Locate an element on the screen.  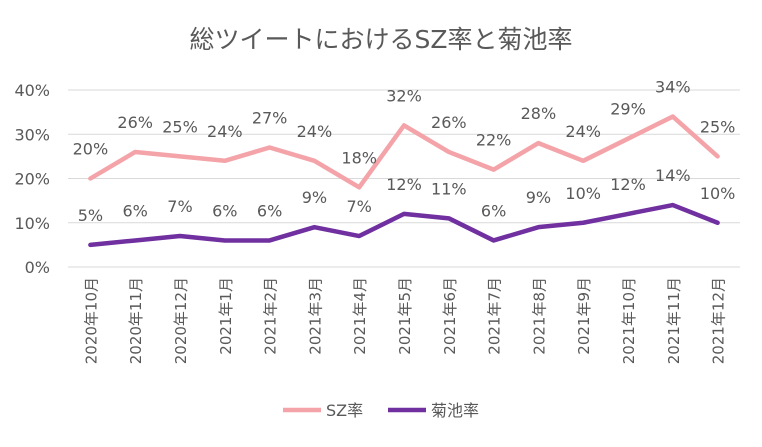
x-tick-label: 2020年10月 is located at coordinates (91, 320).